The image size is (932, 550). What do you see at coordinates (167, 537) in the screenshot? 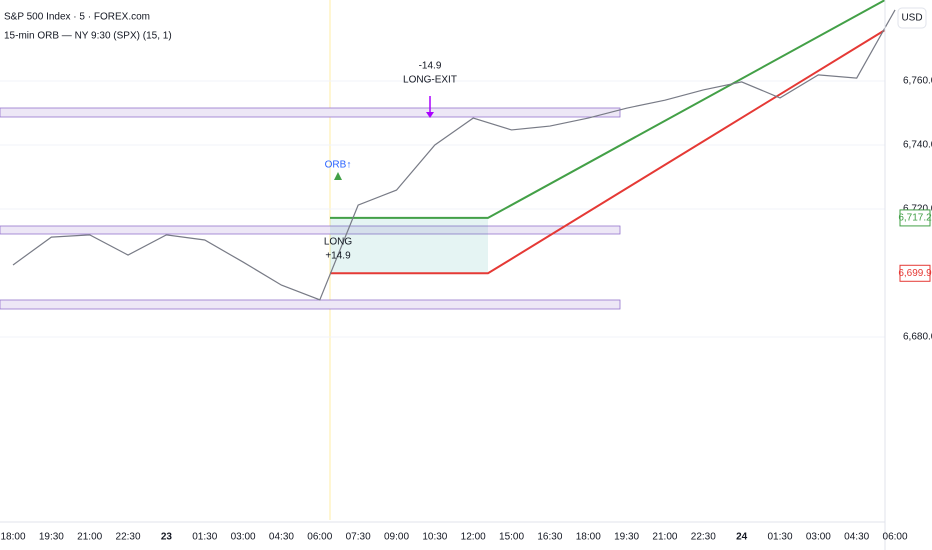
I see `x-tick-label: 23` at bounding box center [167, 537].